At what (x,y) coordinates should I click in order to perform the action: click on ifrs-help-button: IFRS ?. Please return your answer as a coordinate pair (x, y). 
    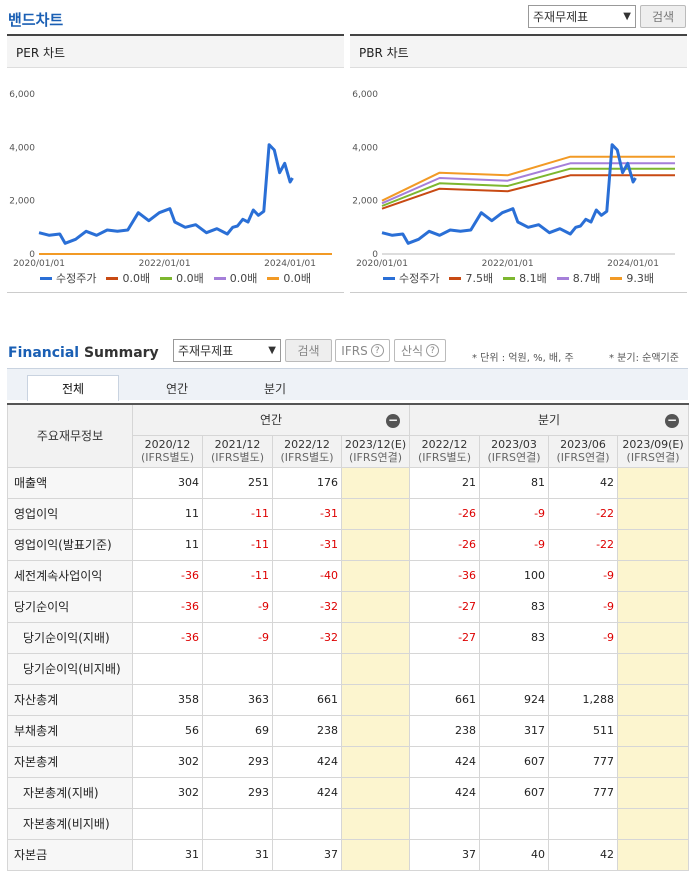
    Looking at the image, I should click on (362, 350).